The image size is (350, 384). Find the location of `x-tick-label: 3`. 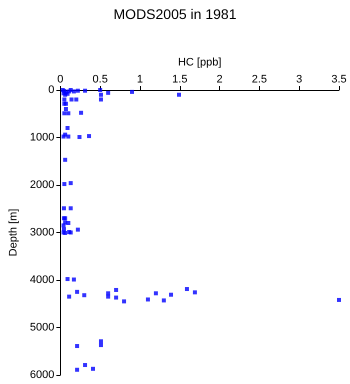

x-tick-label: 3 is located at coordinates (299, 80).